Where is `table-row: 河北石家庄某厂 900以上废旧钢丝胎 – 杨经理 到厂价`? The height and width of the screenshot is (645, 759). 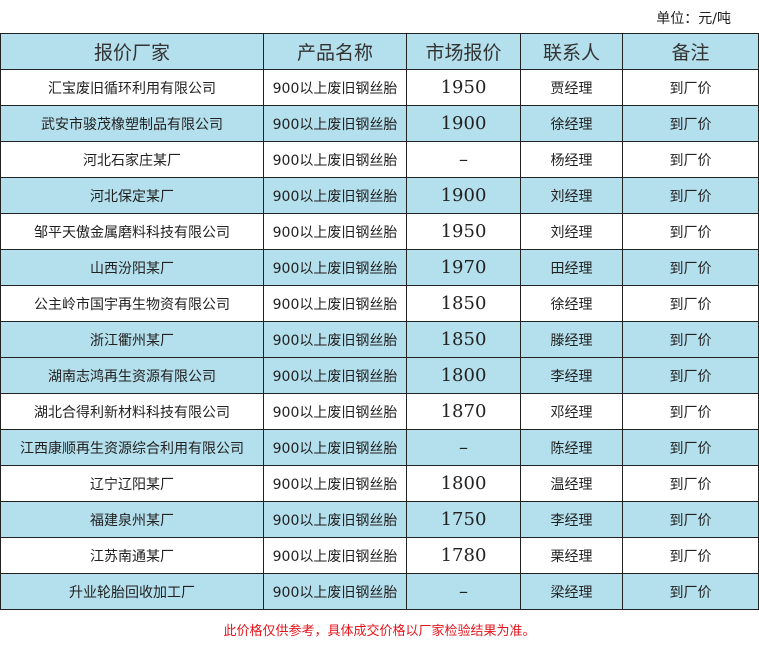 table-row: 河北石家庄某厂 900以上废旧钢丝胎 – 杨经理 到厂价 is located at coordinates (379, 159).